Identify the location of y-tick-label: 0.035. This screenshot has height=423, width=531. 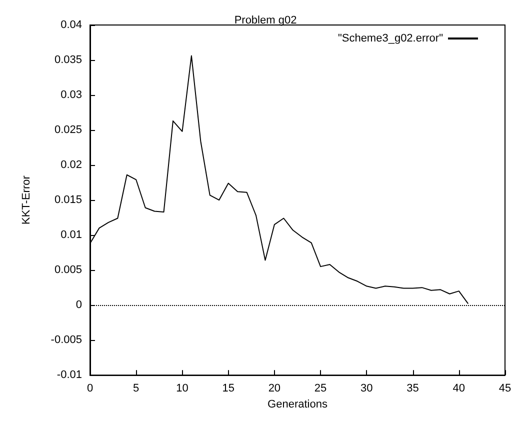
(68, 60).